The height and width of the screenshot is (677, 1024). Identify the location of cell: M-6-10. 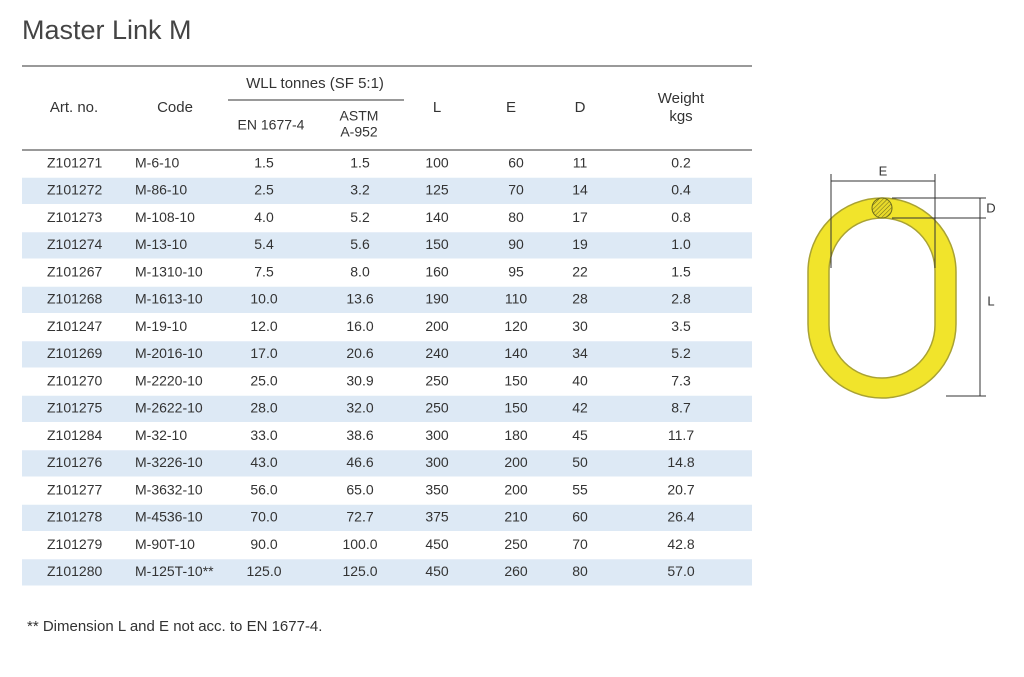
(157, 162).